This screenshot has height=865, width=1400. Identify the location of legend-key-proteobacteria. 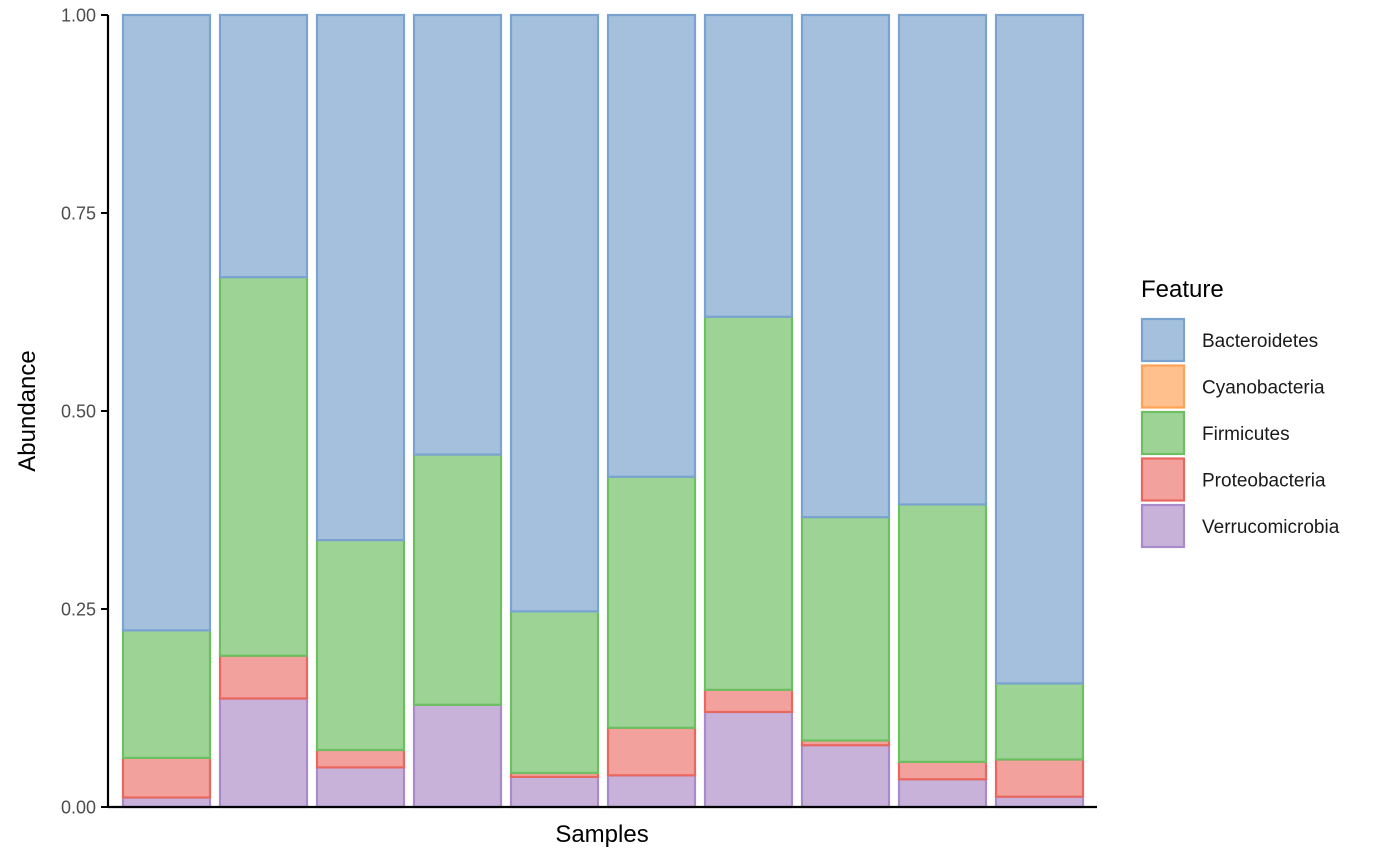
(1163, 479).